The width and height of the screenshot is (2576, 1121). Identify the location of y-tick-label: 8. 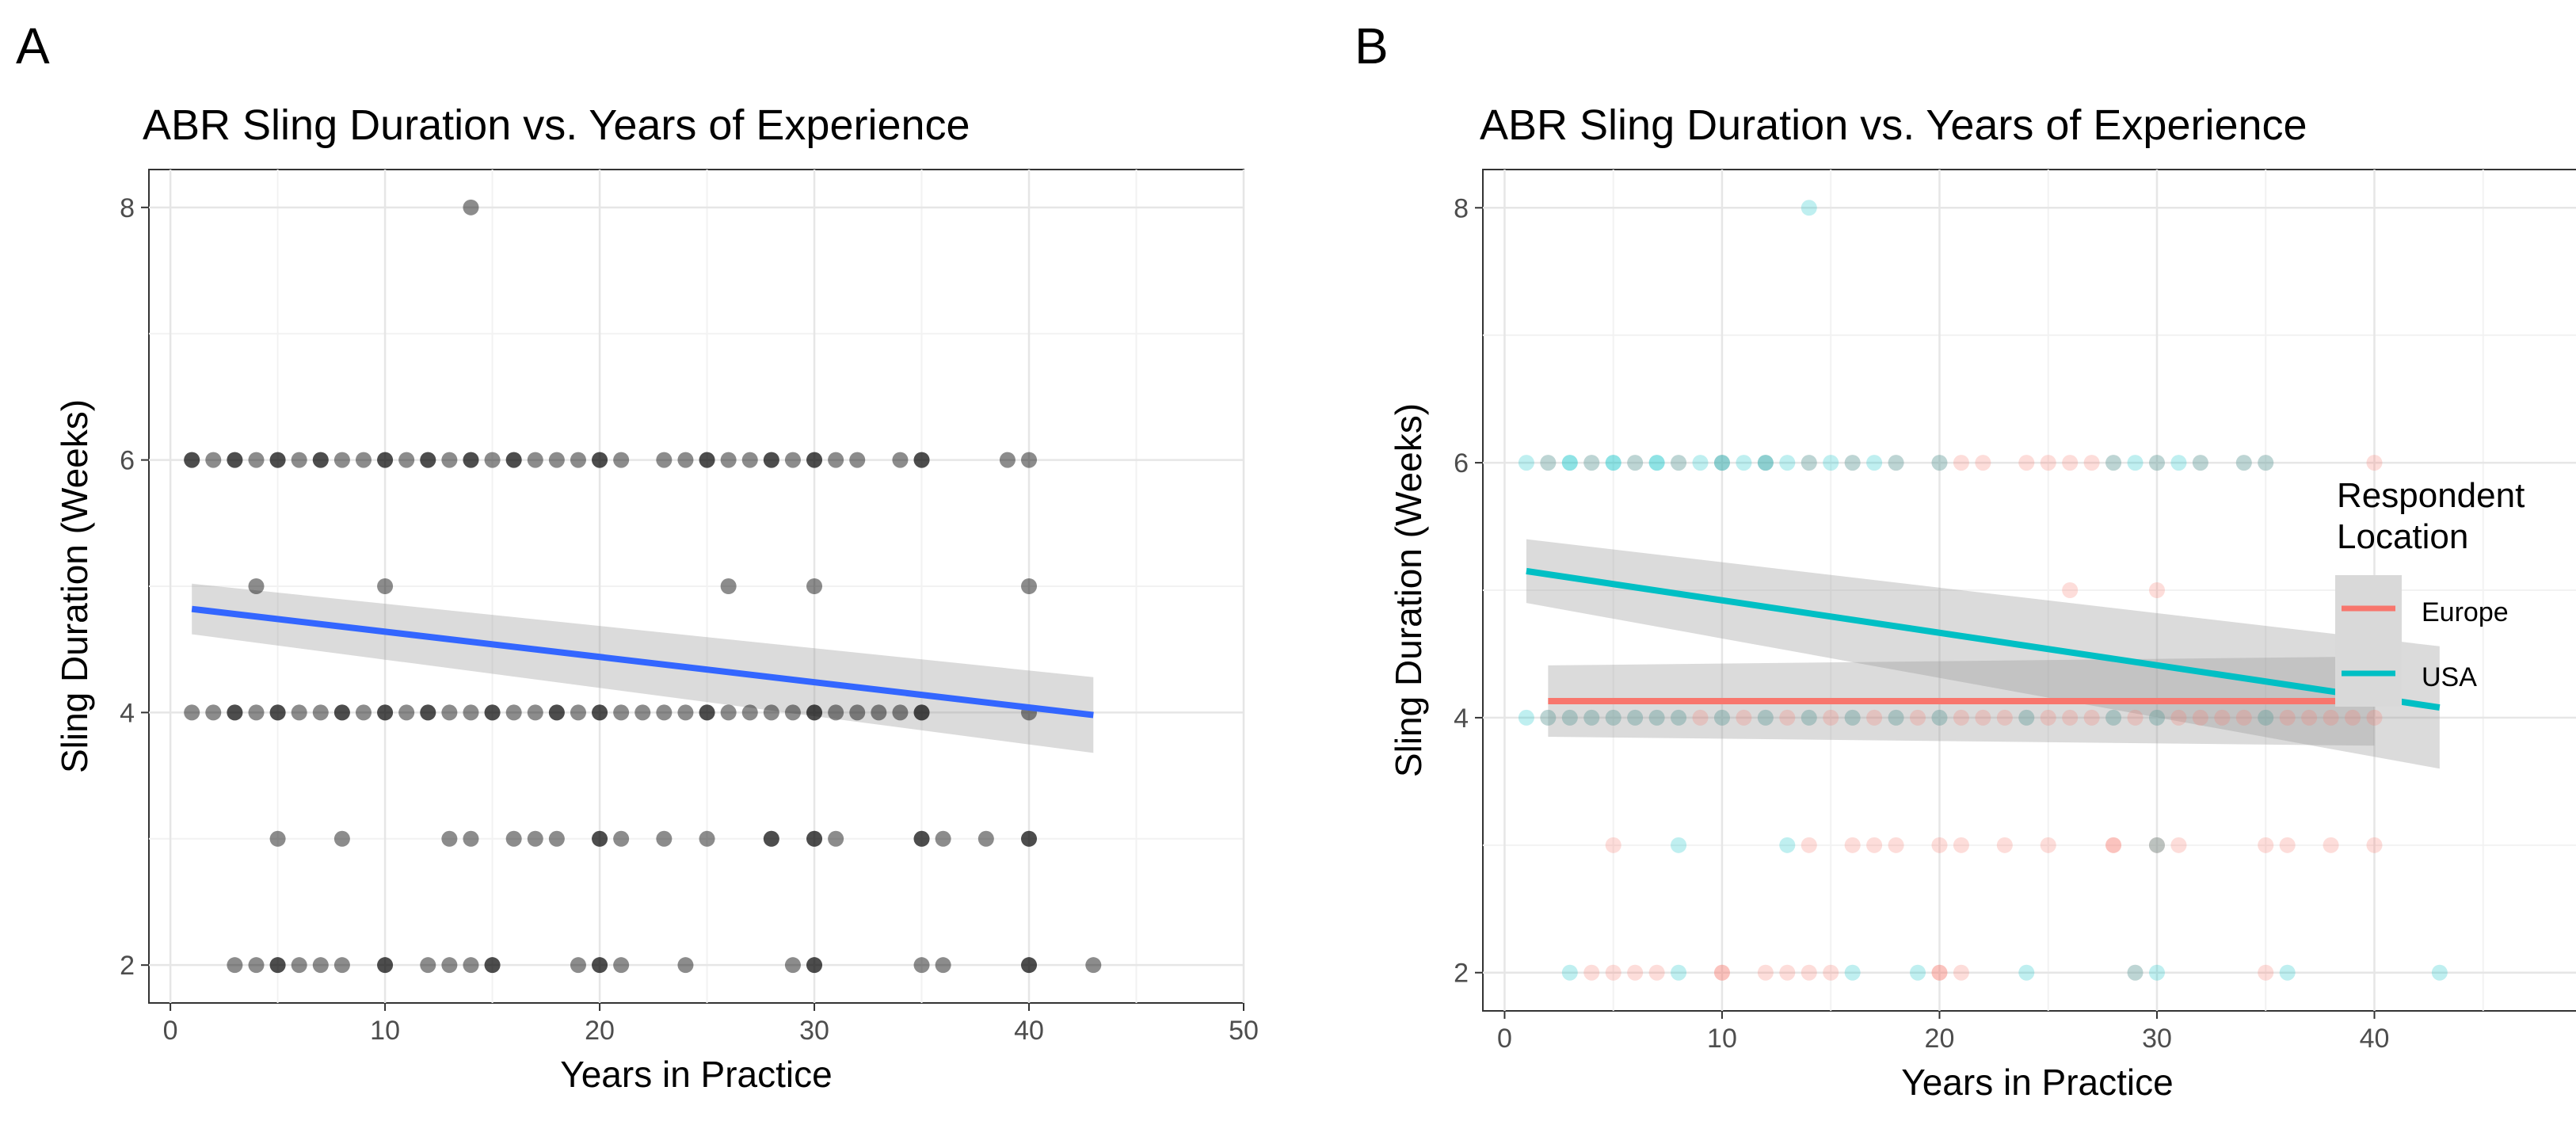
(128, 208).